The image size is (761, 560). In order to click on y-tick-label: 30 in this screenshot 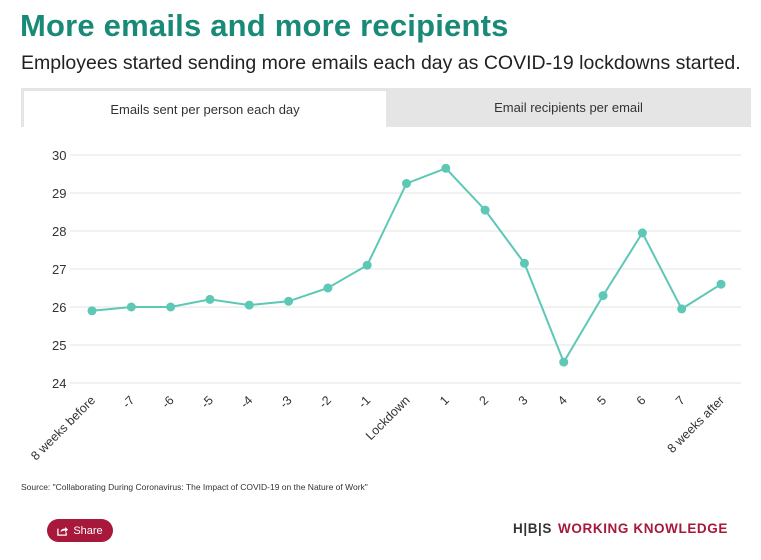, I will do `click(59, 155)`.